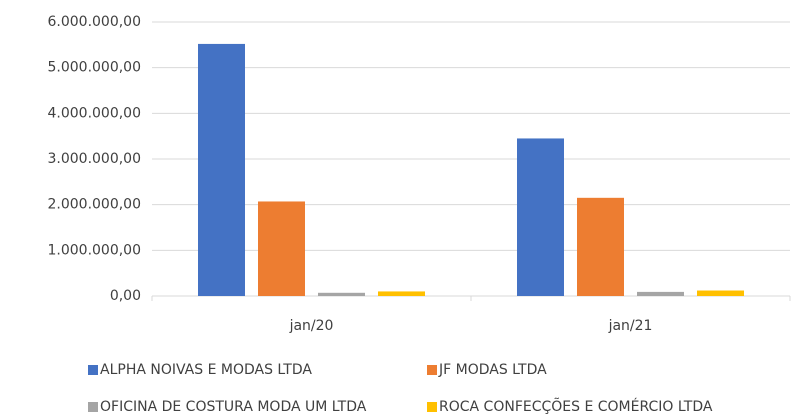 This screenshot has width=793, height=417. I want to click on legend-label: JF MODAS LTDA, so click(492, 370).